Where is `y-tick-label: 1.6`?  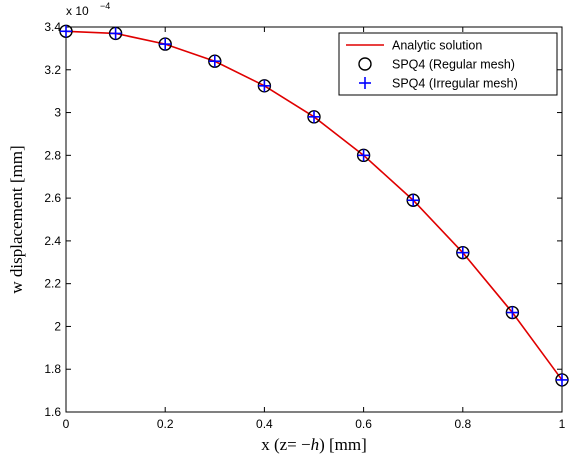
y-tick-label: 1.6 is located at coordinates (52, 412).